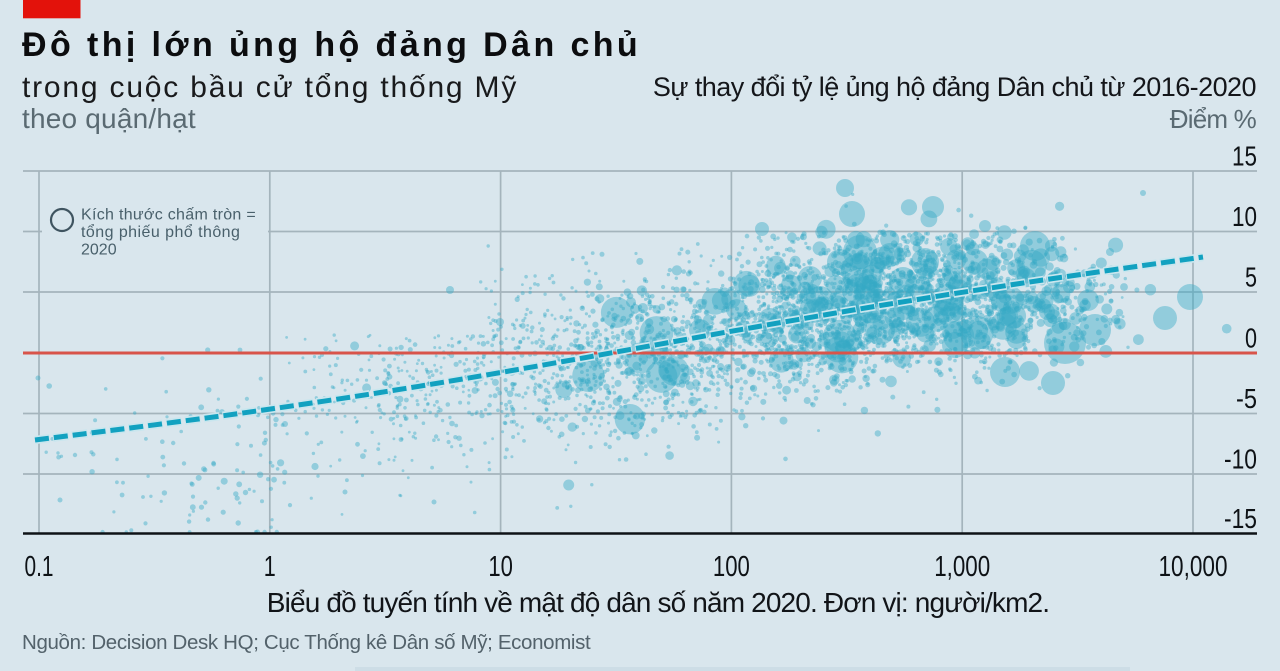 Image resolution: width=1280 pixels, height=671 pixels. What do you see at coordinates (160, 232) in the screenshot?
I see `svg-text: tổng phiếu phổ thông` at bounding box center [160, 232].